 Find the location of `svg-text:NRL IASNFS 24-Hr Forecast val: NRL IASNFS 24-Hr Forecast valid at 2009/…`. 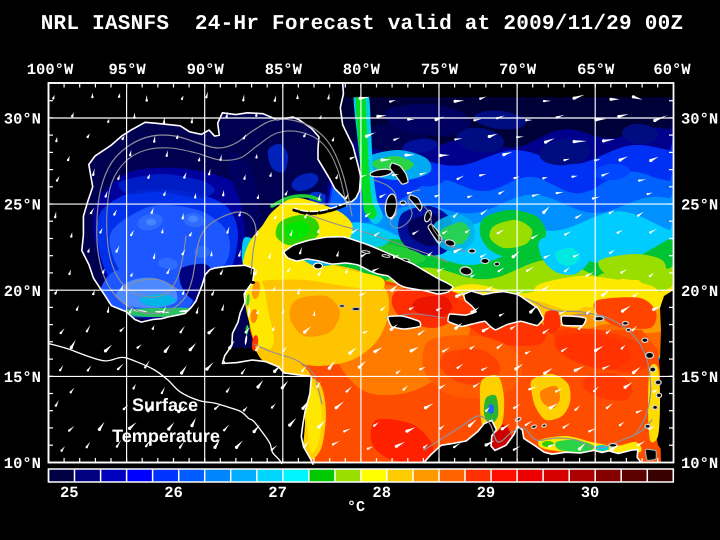

svg-text:NRL IASNFS 24-Hr Forecast val: NRL IASNFS 24-Hr Forecast valid at 2009/… is located at coordinates (362, 24).